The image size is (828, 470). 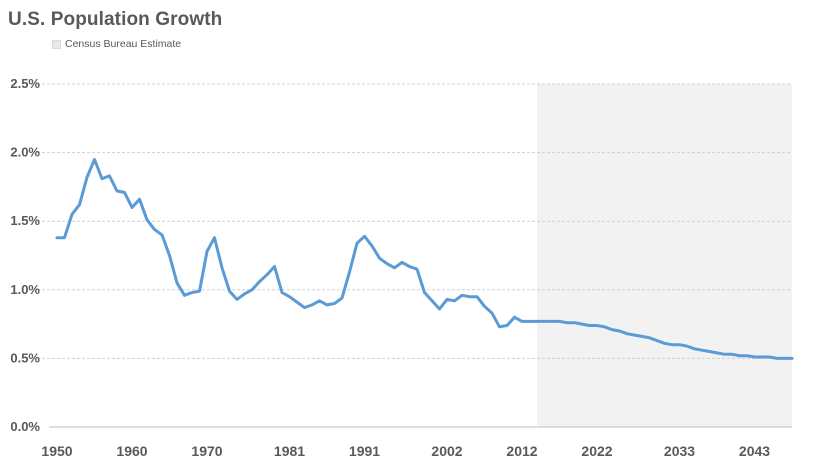 I want to click on x-tick-label: 1960, so click(x=131, y=451).